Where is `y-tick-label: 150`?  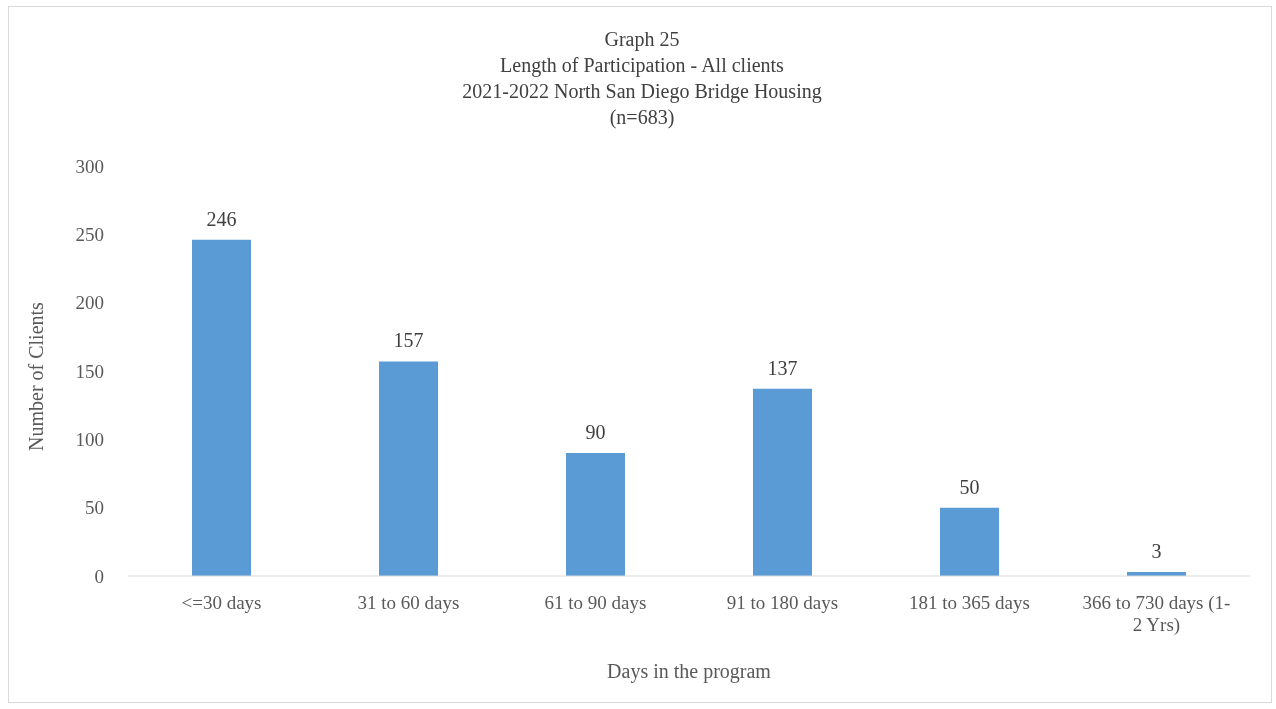 y-tick-label: 150 is located at coordinates (89, 371).